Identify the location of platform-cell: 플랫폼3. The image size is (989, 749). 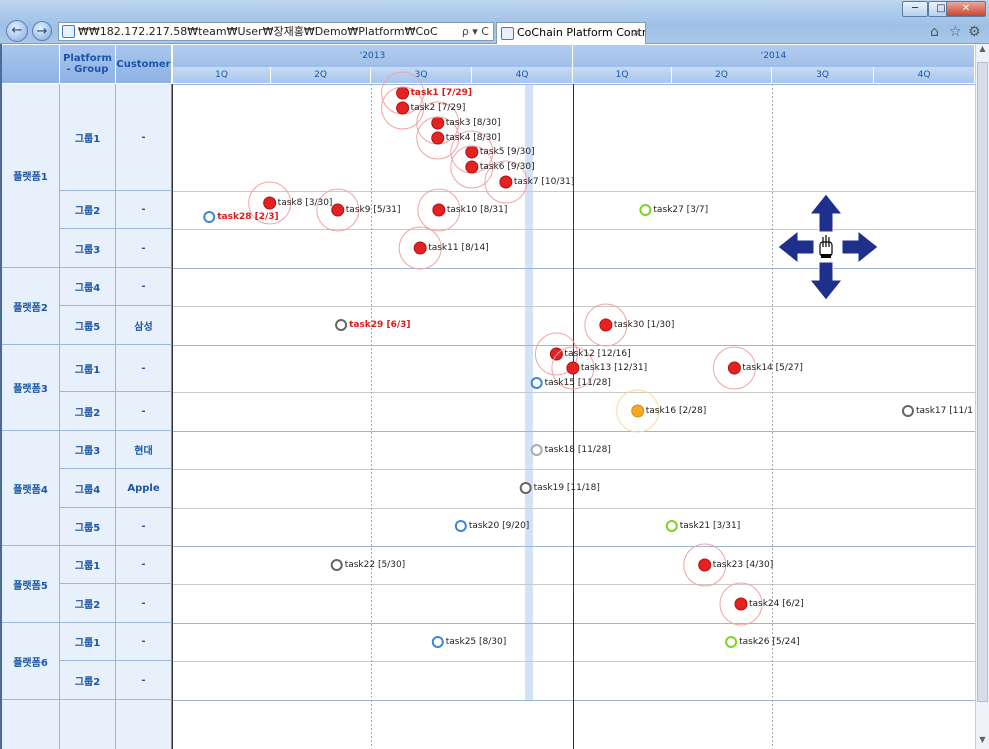
(31, 388).